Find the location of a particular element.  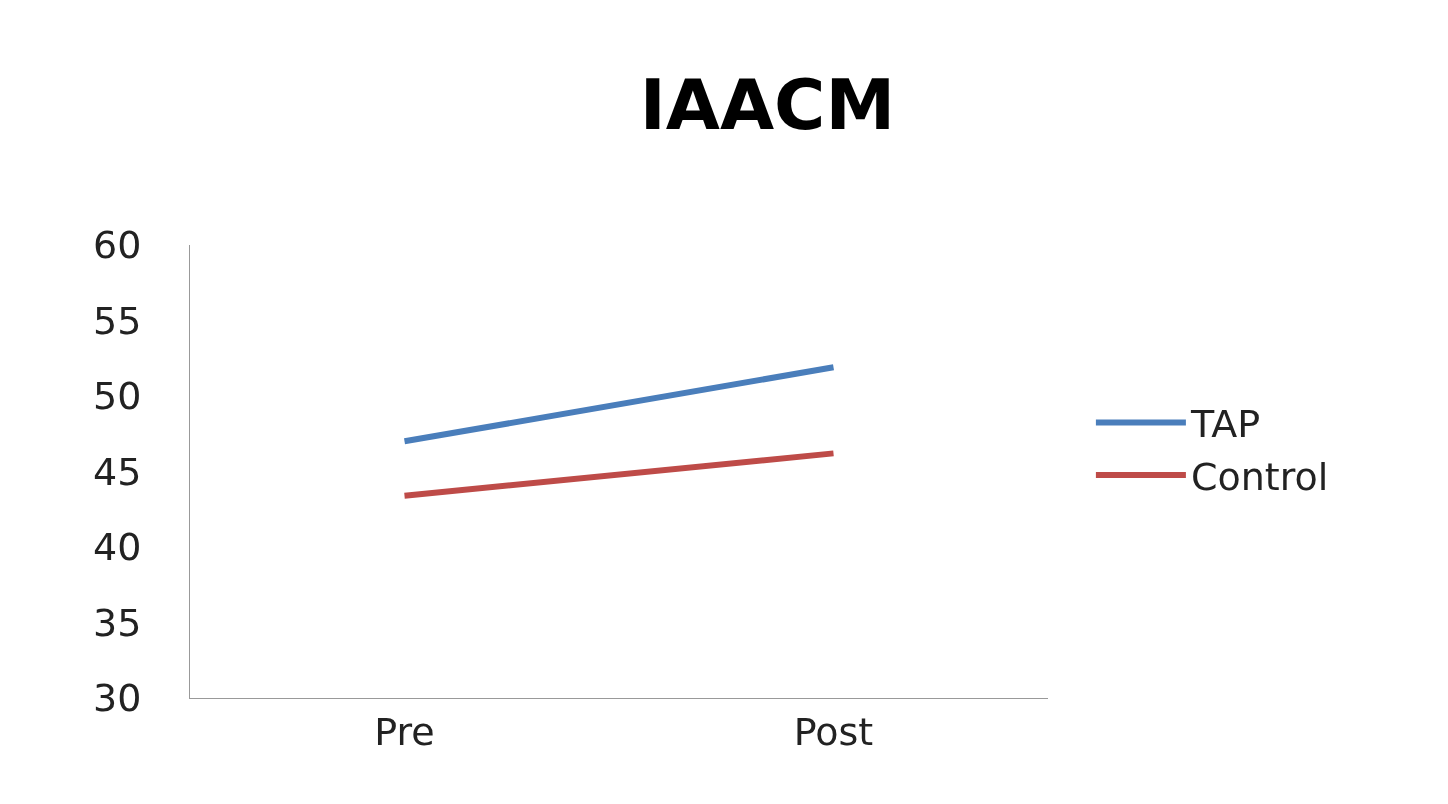

x-tick-label: Post is located at coordinates (833, 731).